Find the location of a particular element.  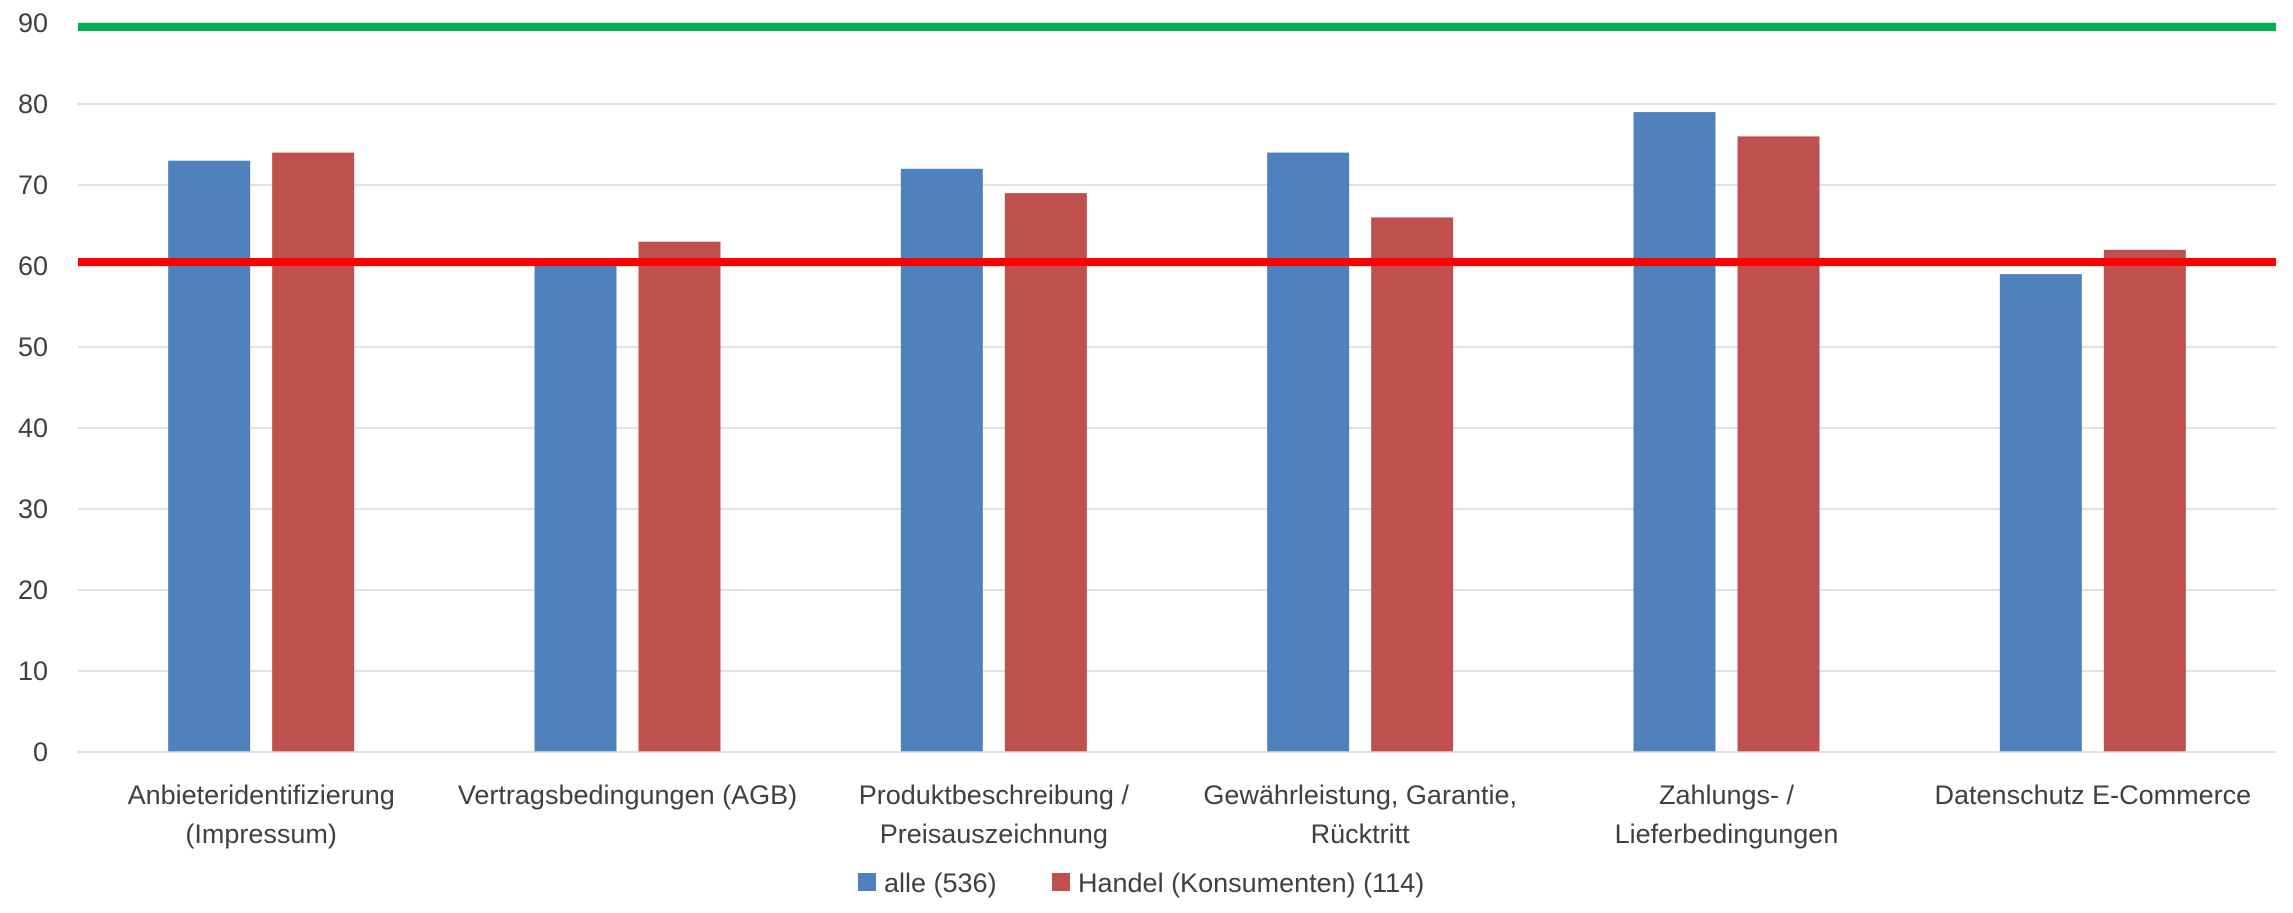

y-tick-label: 0 is located at coordinates (40, 752).